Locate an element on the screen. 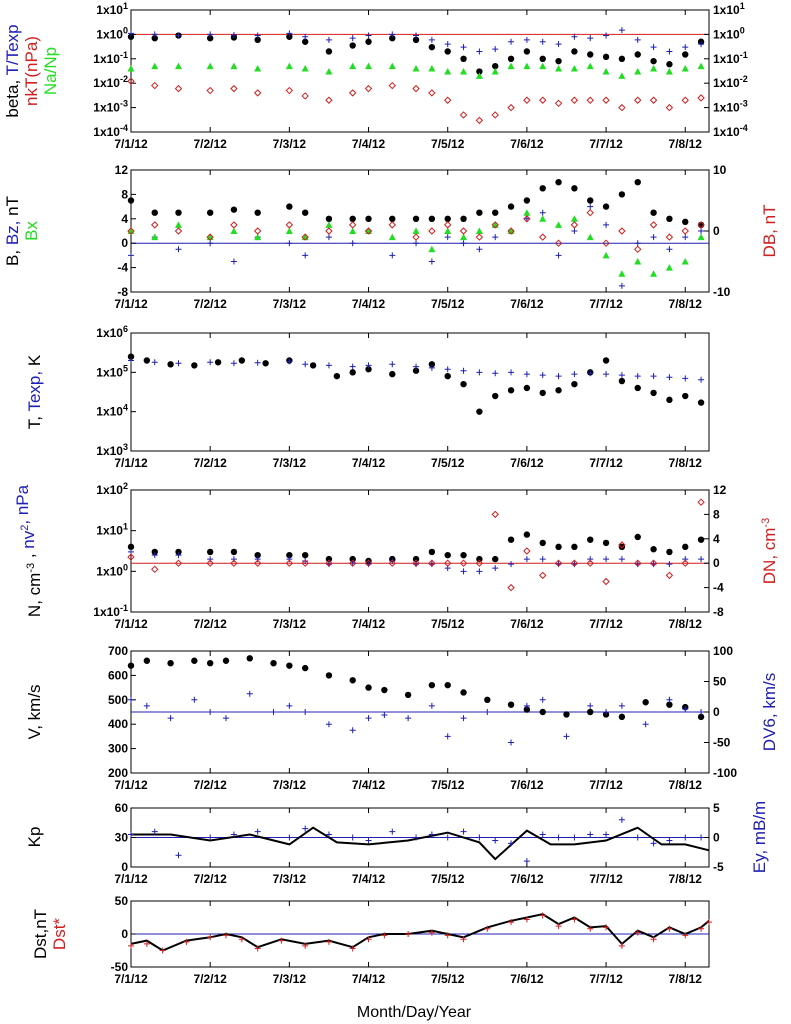 This screenshot has width=791, height=1024. x-tick-label: 7/4/12 is located at coordinates (369, 785).